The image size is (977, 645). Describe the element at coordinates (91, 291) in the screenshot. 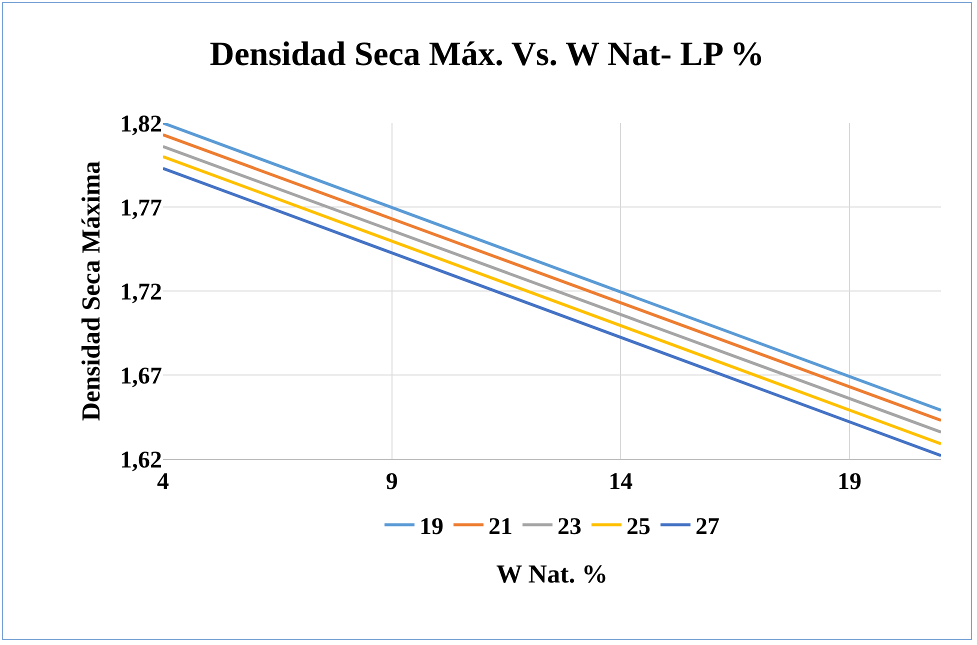

I see `y-axis-title: Densidad Seca Máxima` at that location.